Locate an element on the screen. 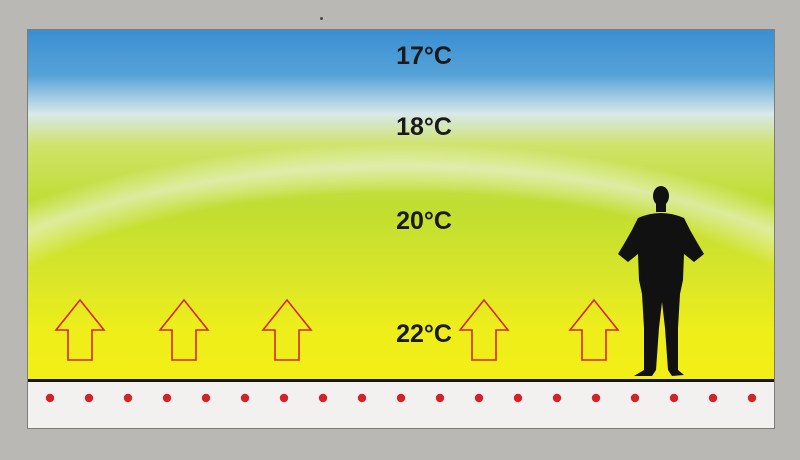 This screenshot has height=460, width=800. ceiling-temperature-label: 17°C is located at coordinates (424, 56).